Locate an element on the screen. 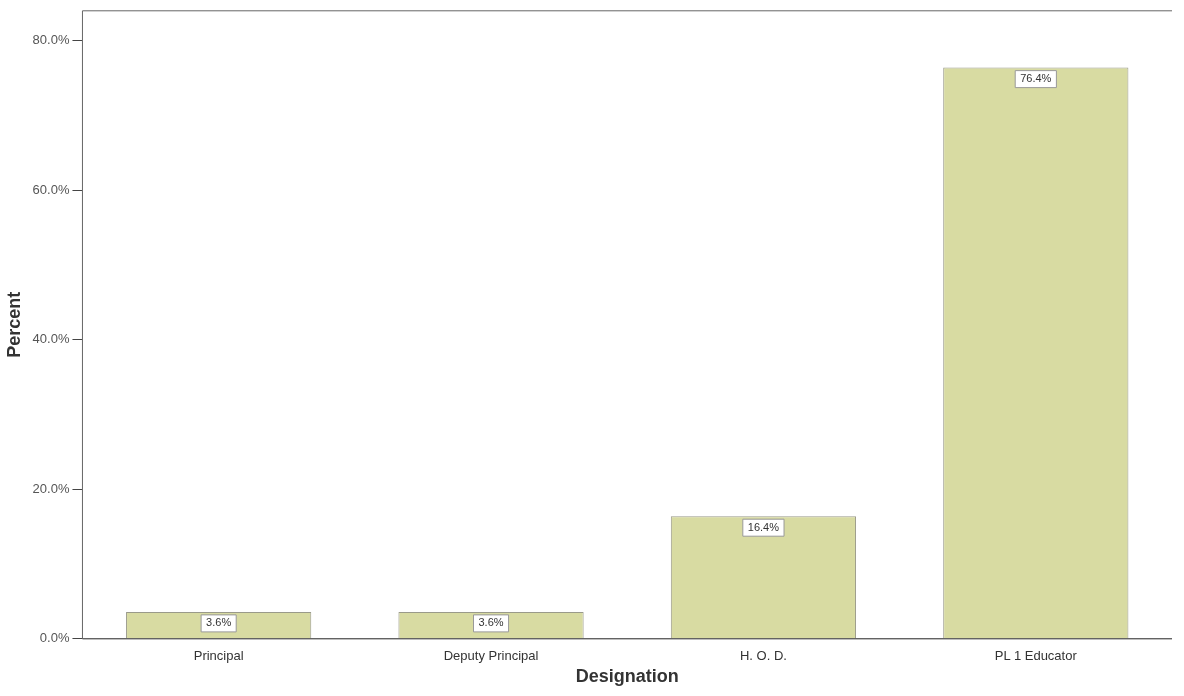 The image size is (1184, 696). x-tick-label: Principal is located at coordinates (218, 656).